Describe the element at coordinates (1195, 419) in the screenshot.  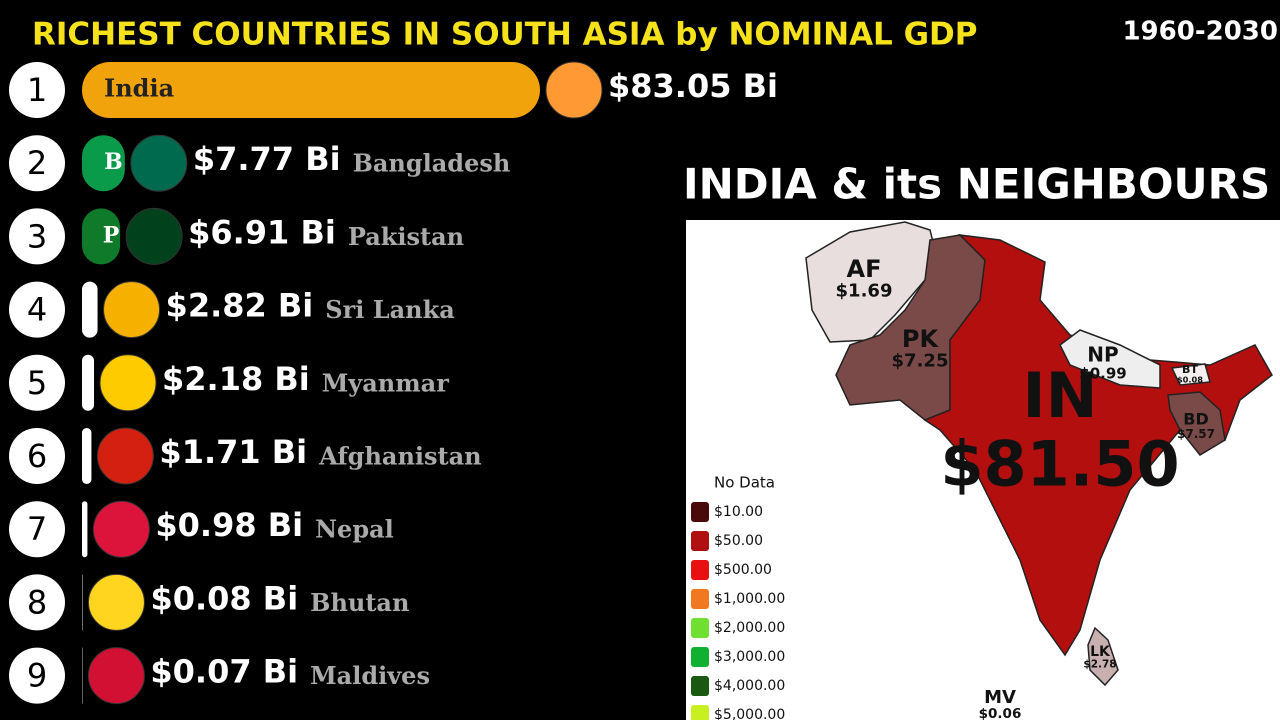
I see `region-code: BD` at that location.